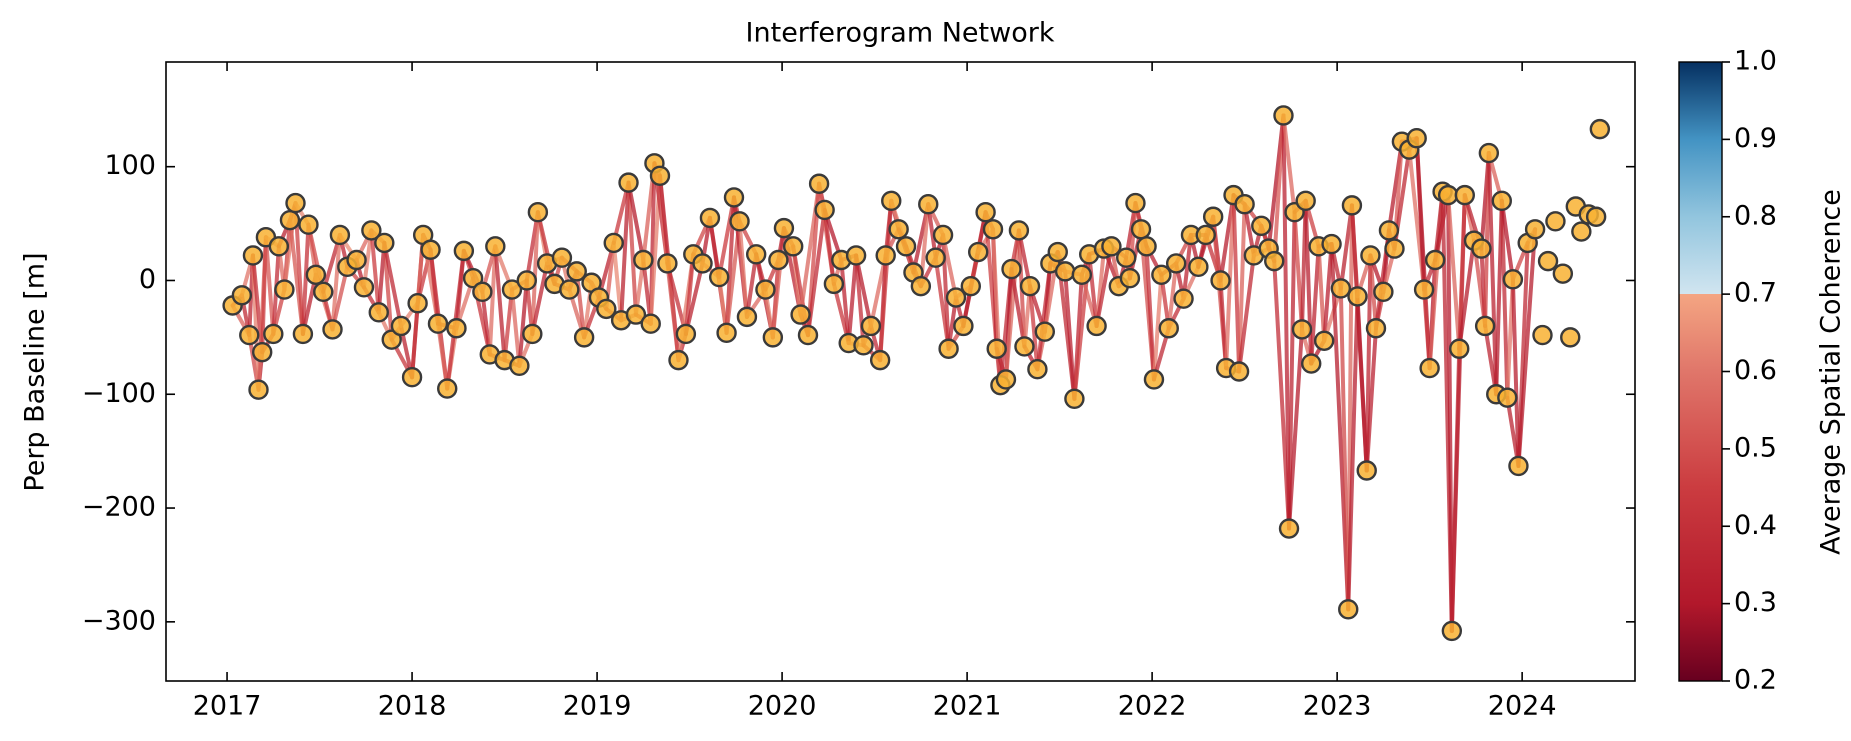  Describe the element at coordinates (35, 371) in the screenshot. I see `y-axis-label: Perp Baseline [m]` at that location.